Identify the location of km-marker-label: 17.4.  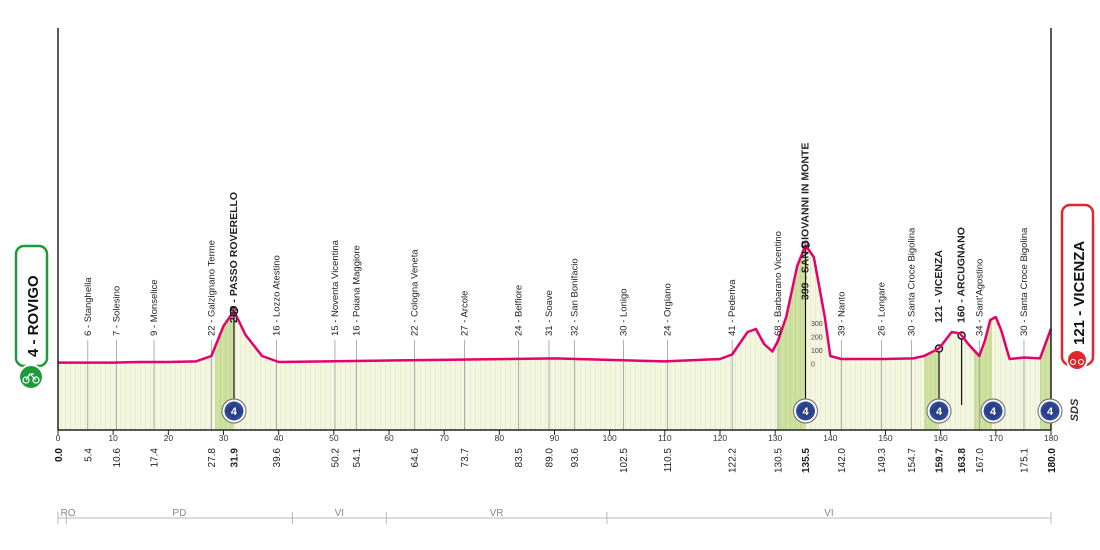
(154, 458).